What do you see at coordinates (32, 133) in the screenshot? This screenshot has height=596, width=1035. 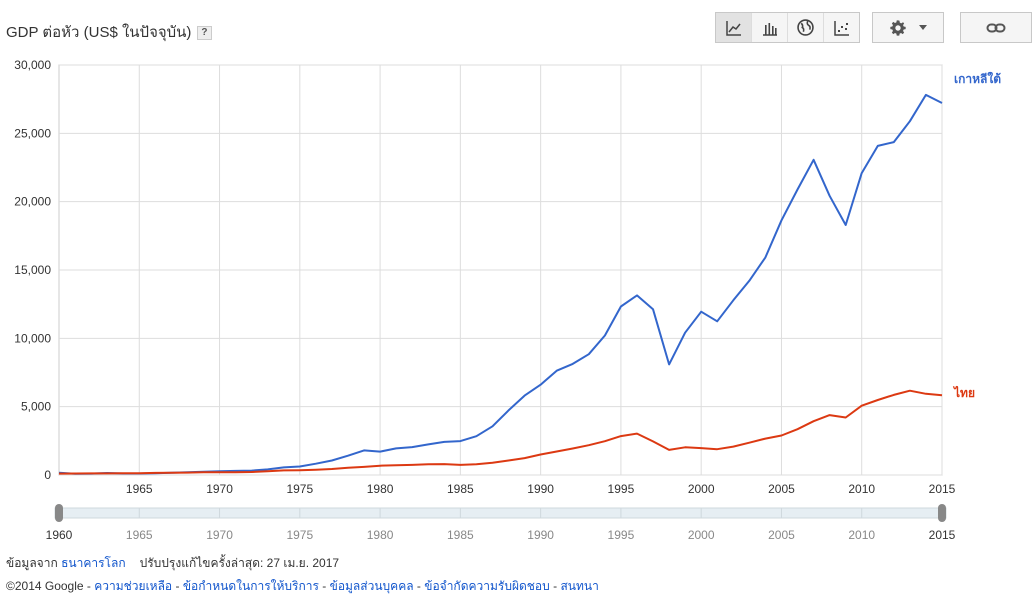 I see `y-tick-label: 25,000` at bounding box center [32, 133].